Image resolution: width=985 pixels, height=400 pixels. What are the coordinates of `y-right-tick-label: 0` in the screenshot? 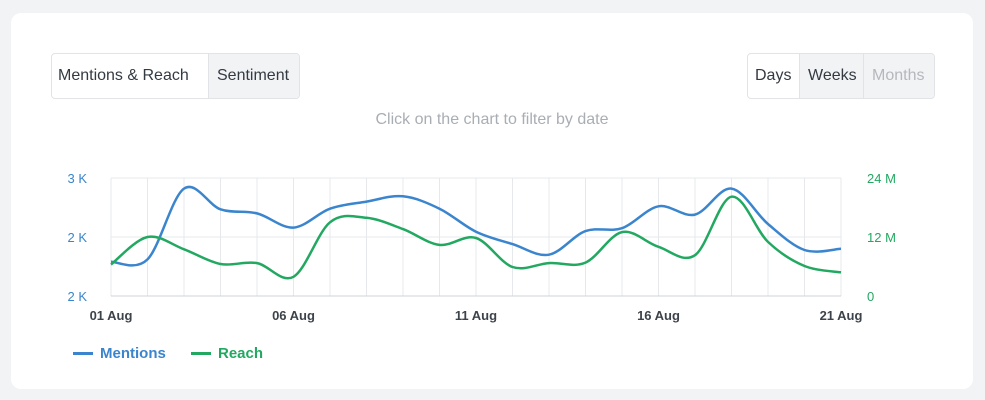 It's located at (870, 296).